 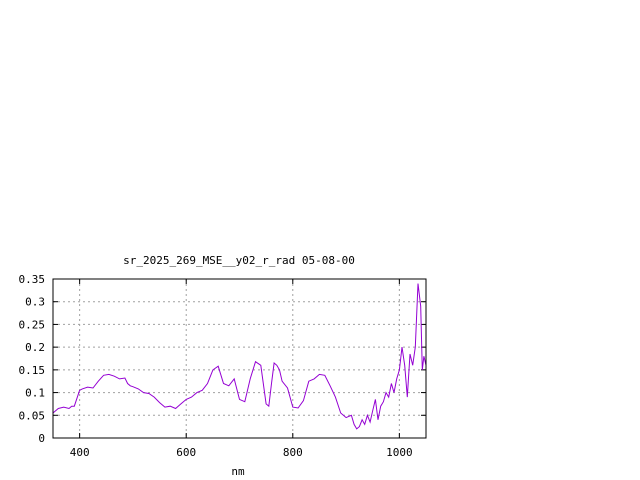 What do you see at coordinates (32, 324) in the screenshot?
I see `y-tick-label: 0.25` at bounding box center [32, 324].